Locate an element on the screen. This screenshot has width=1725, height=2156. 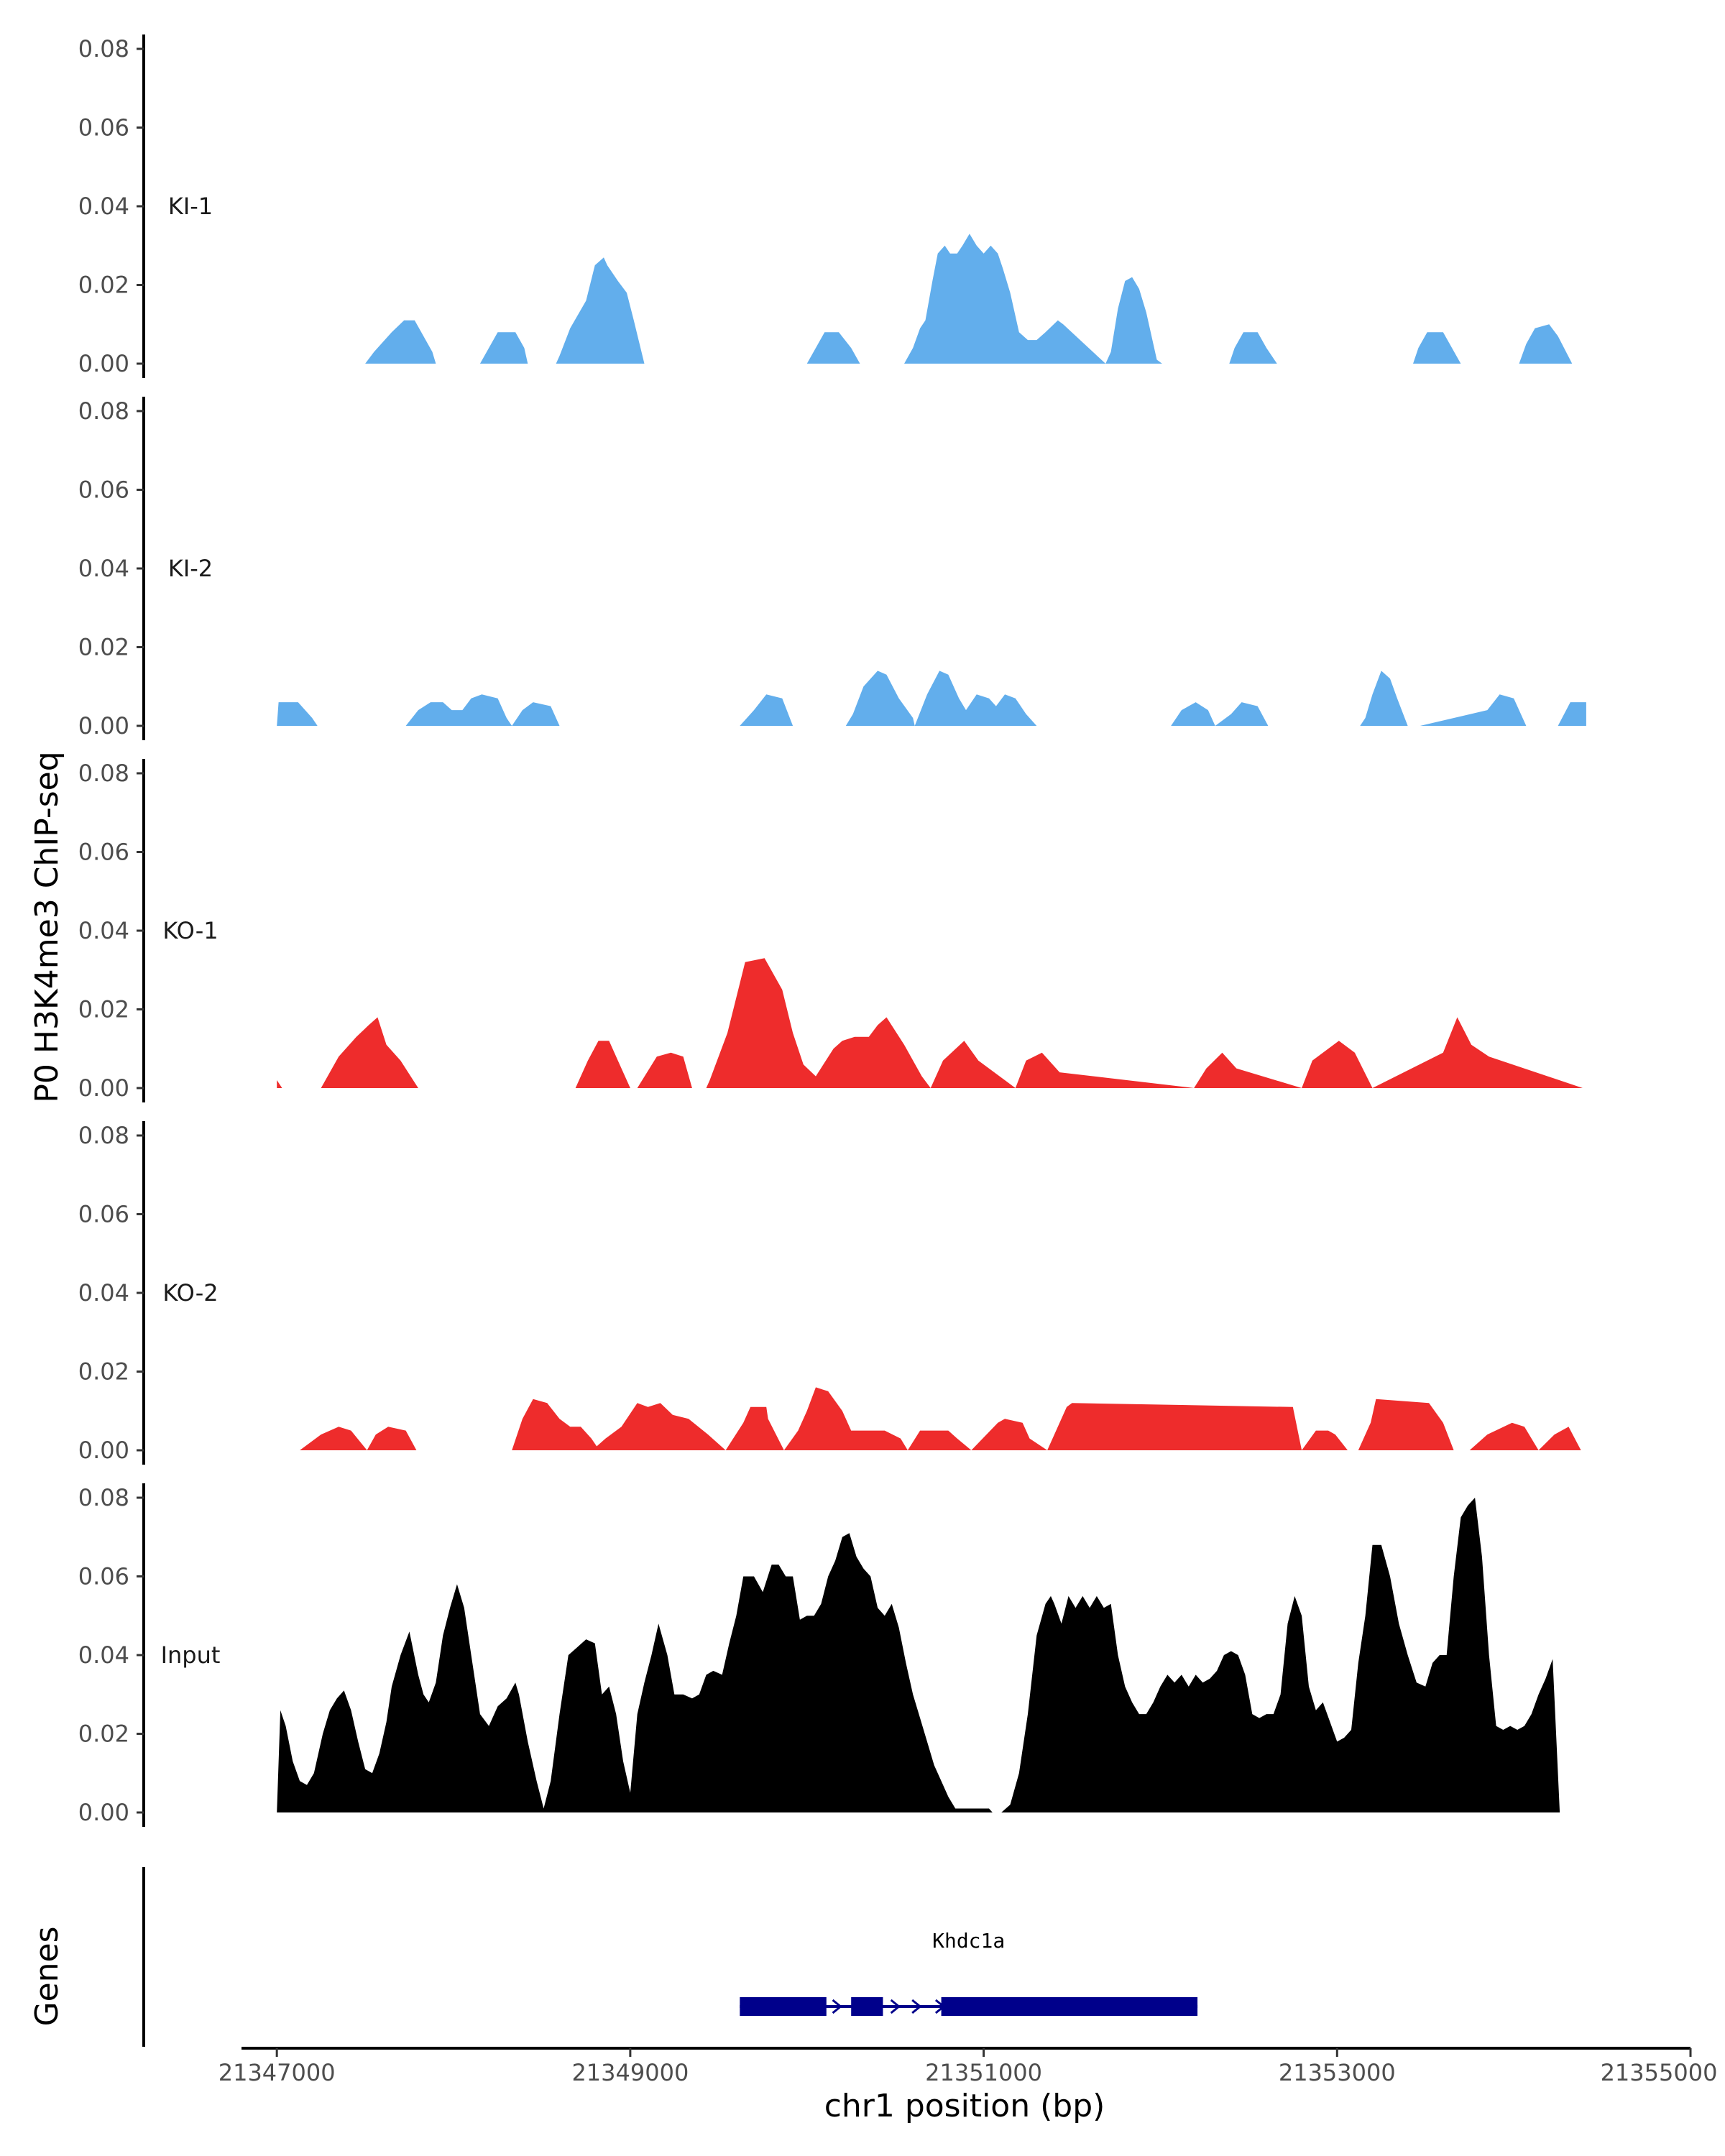
x-tick-label: 21355000 is located at coordinates (1659, 2072).